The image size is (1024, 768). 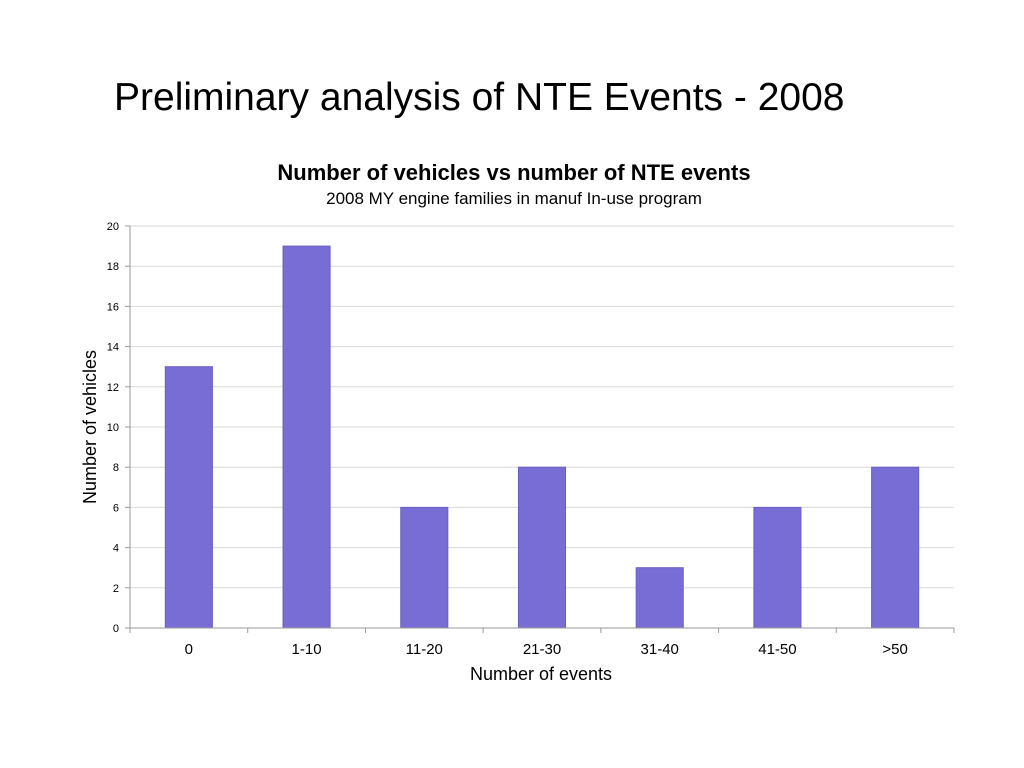 I want to click on x-tick-label: 11-20, so click(x=424, y=649).